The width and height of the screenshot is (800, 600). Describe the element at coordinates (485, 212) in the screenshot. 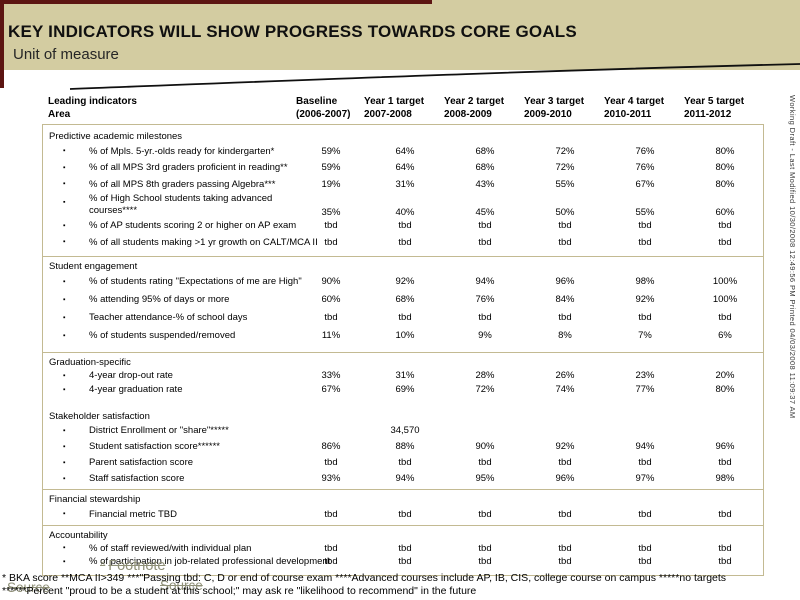

I see `cell-value: 45%` at that location.